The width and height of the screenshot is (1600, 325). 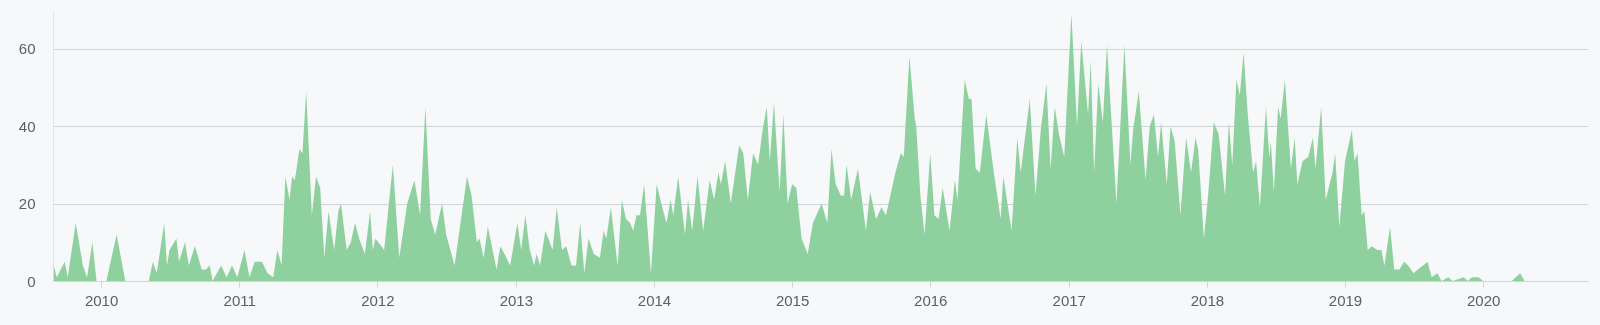 What do you see at coordinates (27, 204) in the screenshot?
I see `y-tick-label: 20` at bounding box center [27, 204].